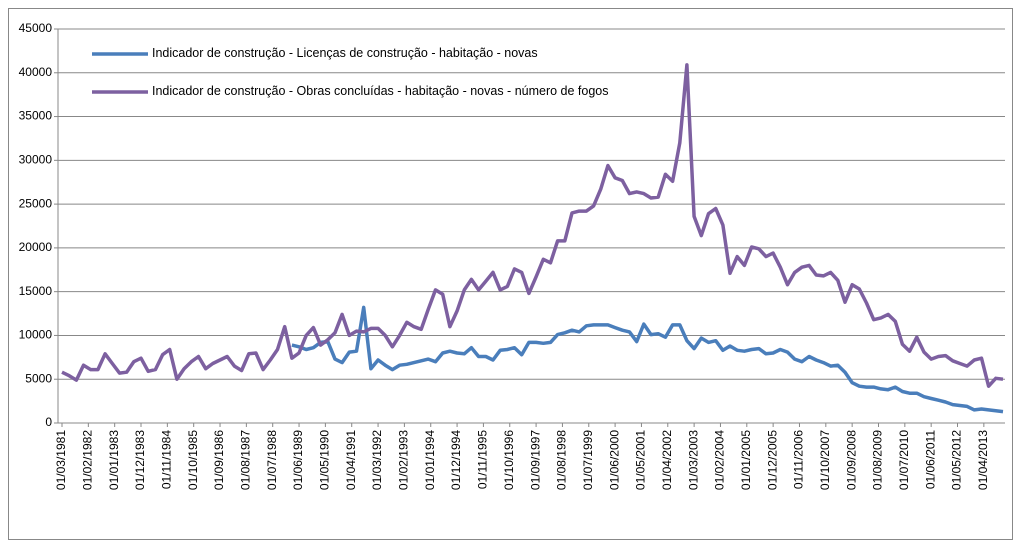 The image size is (1014, 549). Describe the element at coordinates (430, 460) in the screenshot. I see `x-tick-label: 01/01/1994` at that location.